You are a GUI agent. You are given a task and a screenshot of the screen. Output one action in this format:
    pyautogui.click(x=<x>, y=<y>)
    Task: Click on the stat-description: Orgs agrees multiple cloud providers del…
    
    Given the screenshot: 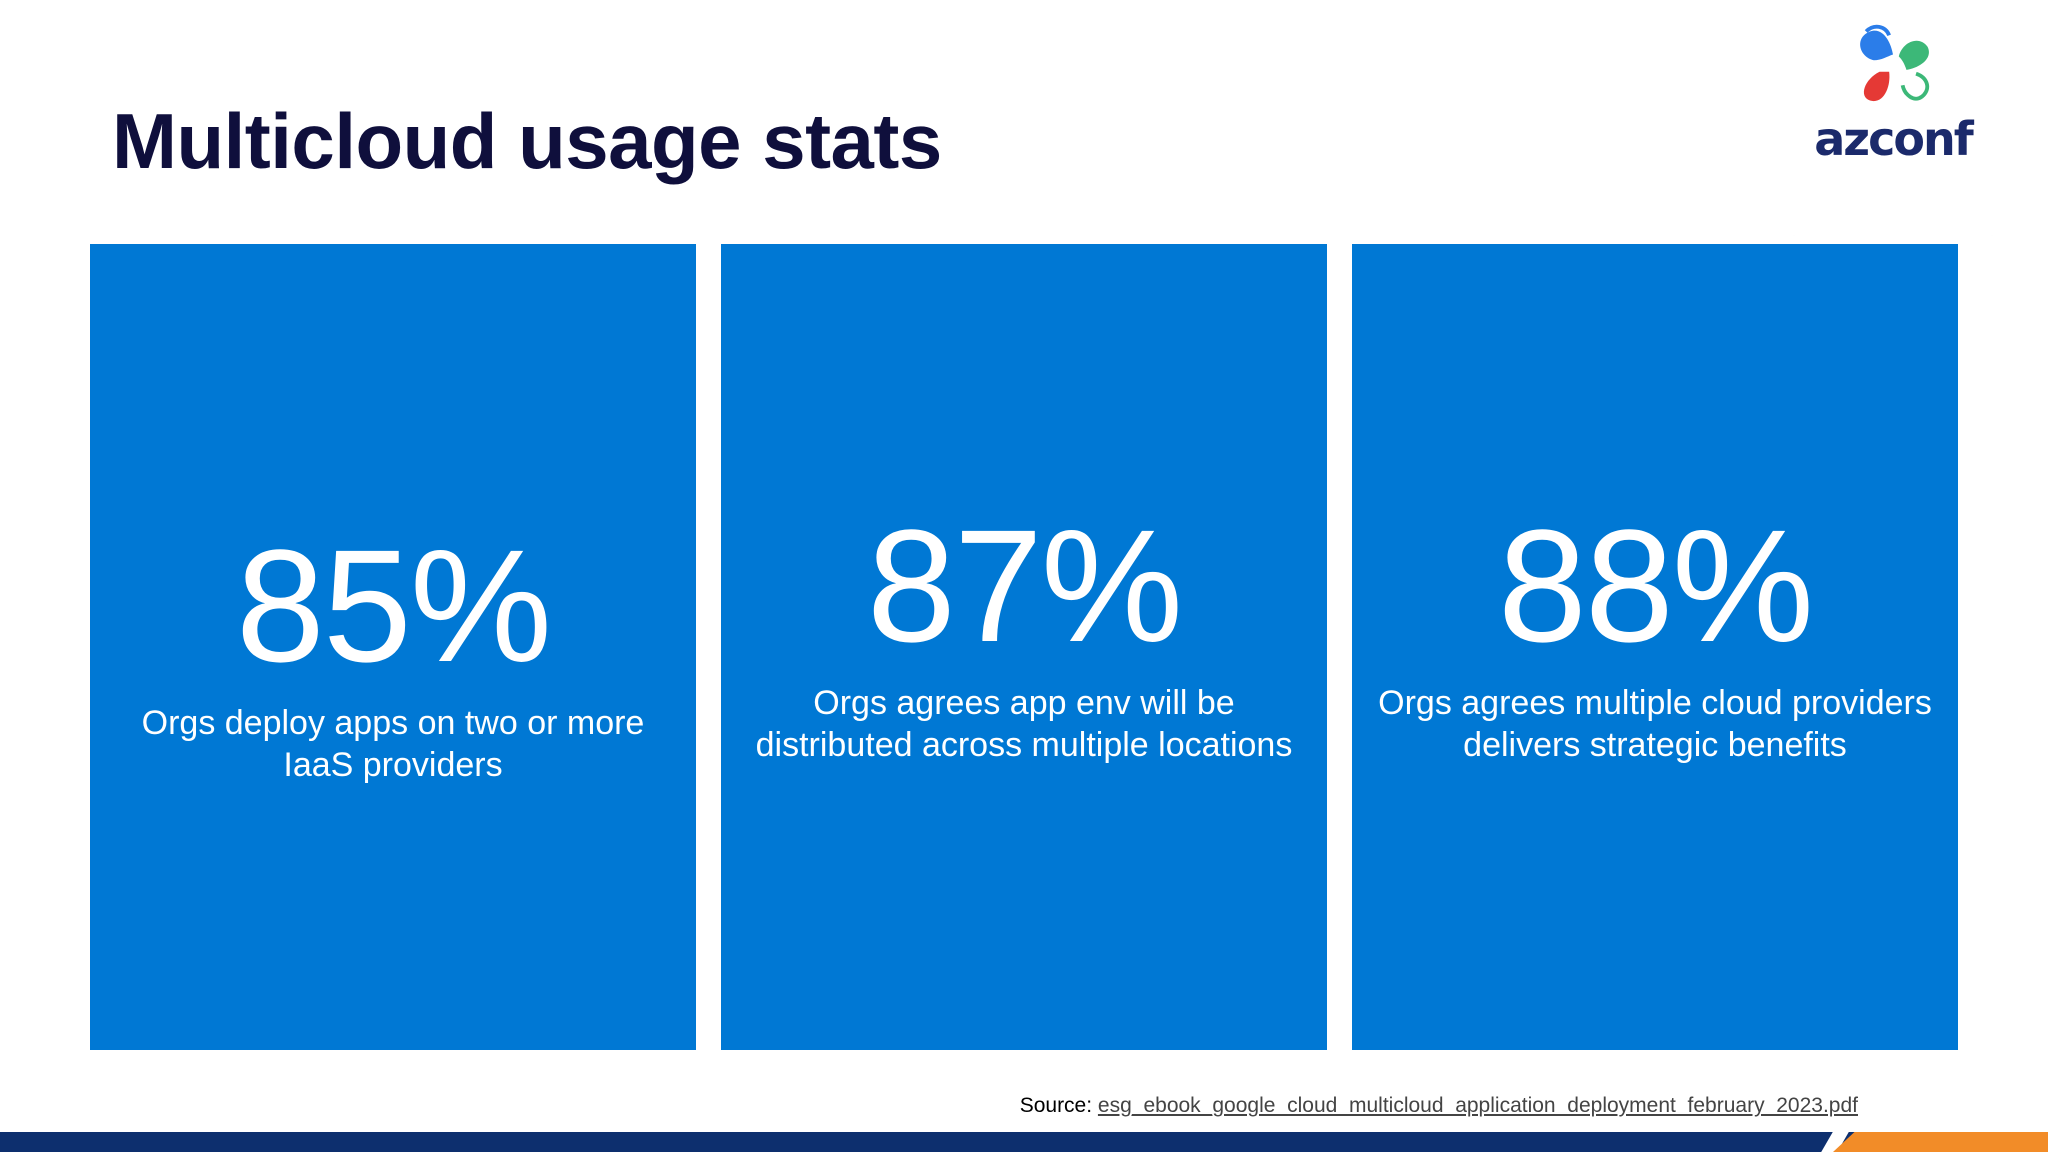 What is the action you would take?
    pyautogui.click(x=1655, y=724)
    